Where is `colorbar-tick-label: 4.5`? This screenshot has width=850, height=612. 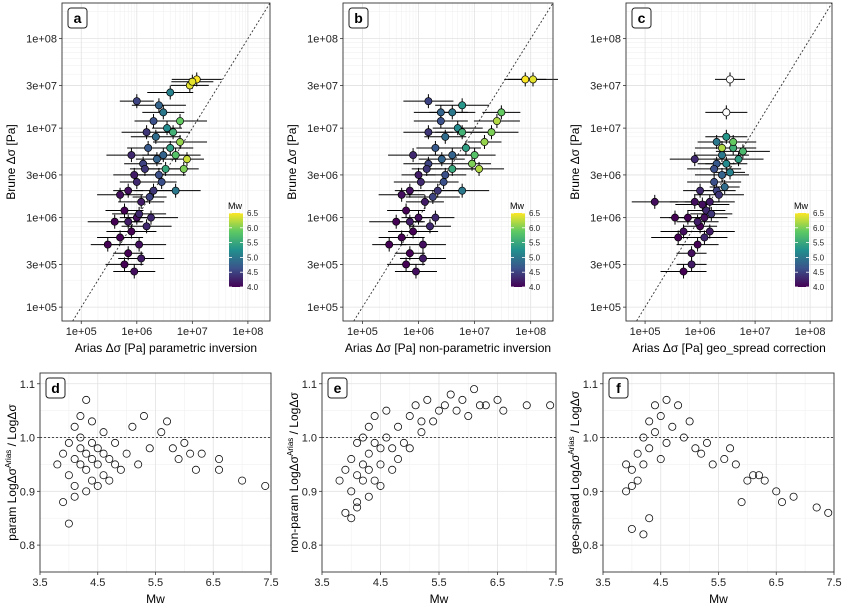
colorbar-tick-label: 4.5 is located at coordinates (535, 272).